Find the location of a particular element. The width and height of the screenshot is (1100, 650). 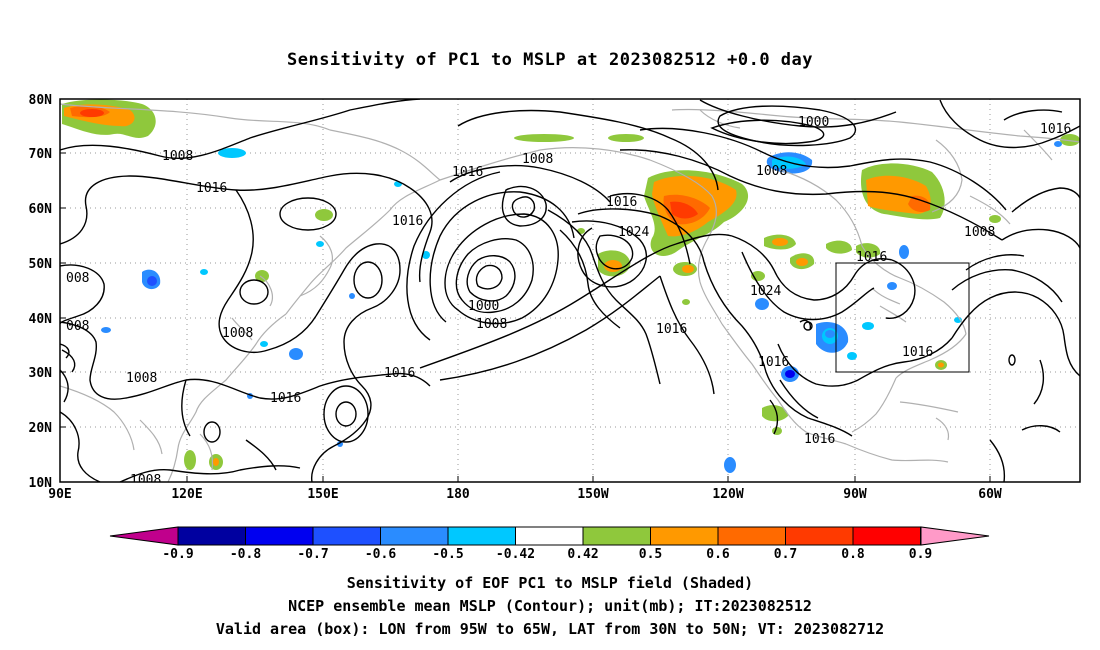

lon-label: 90E is located at coordinates (59, 494).